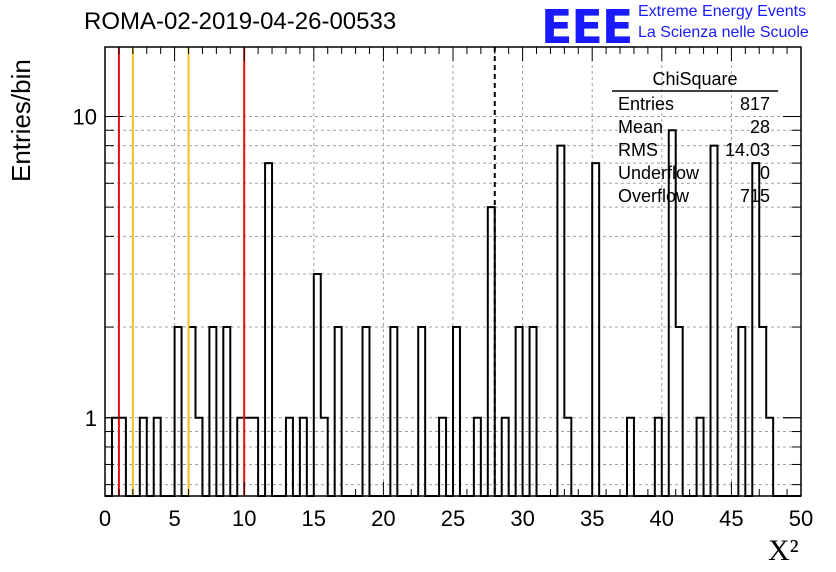  I want to click on x-tick-label: 5, so click(174, 518).